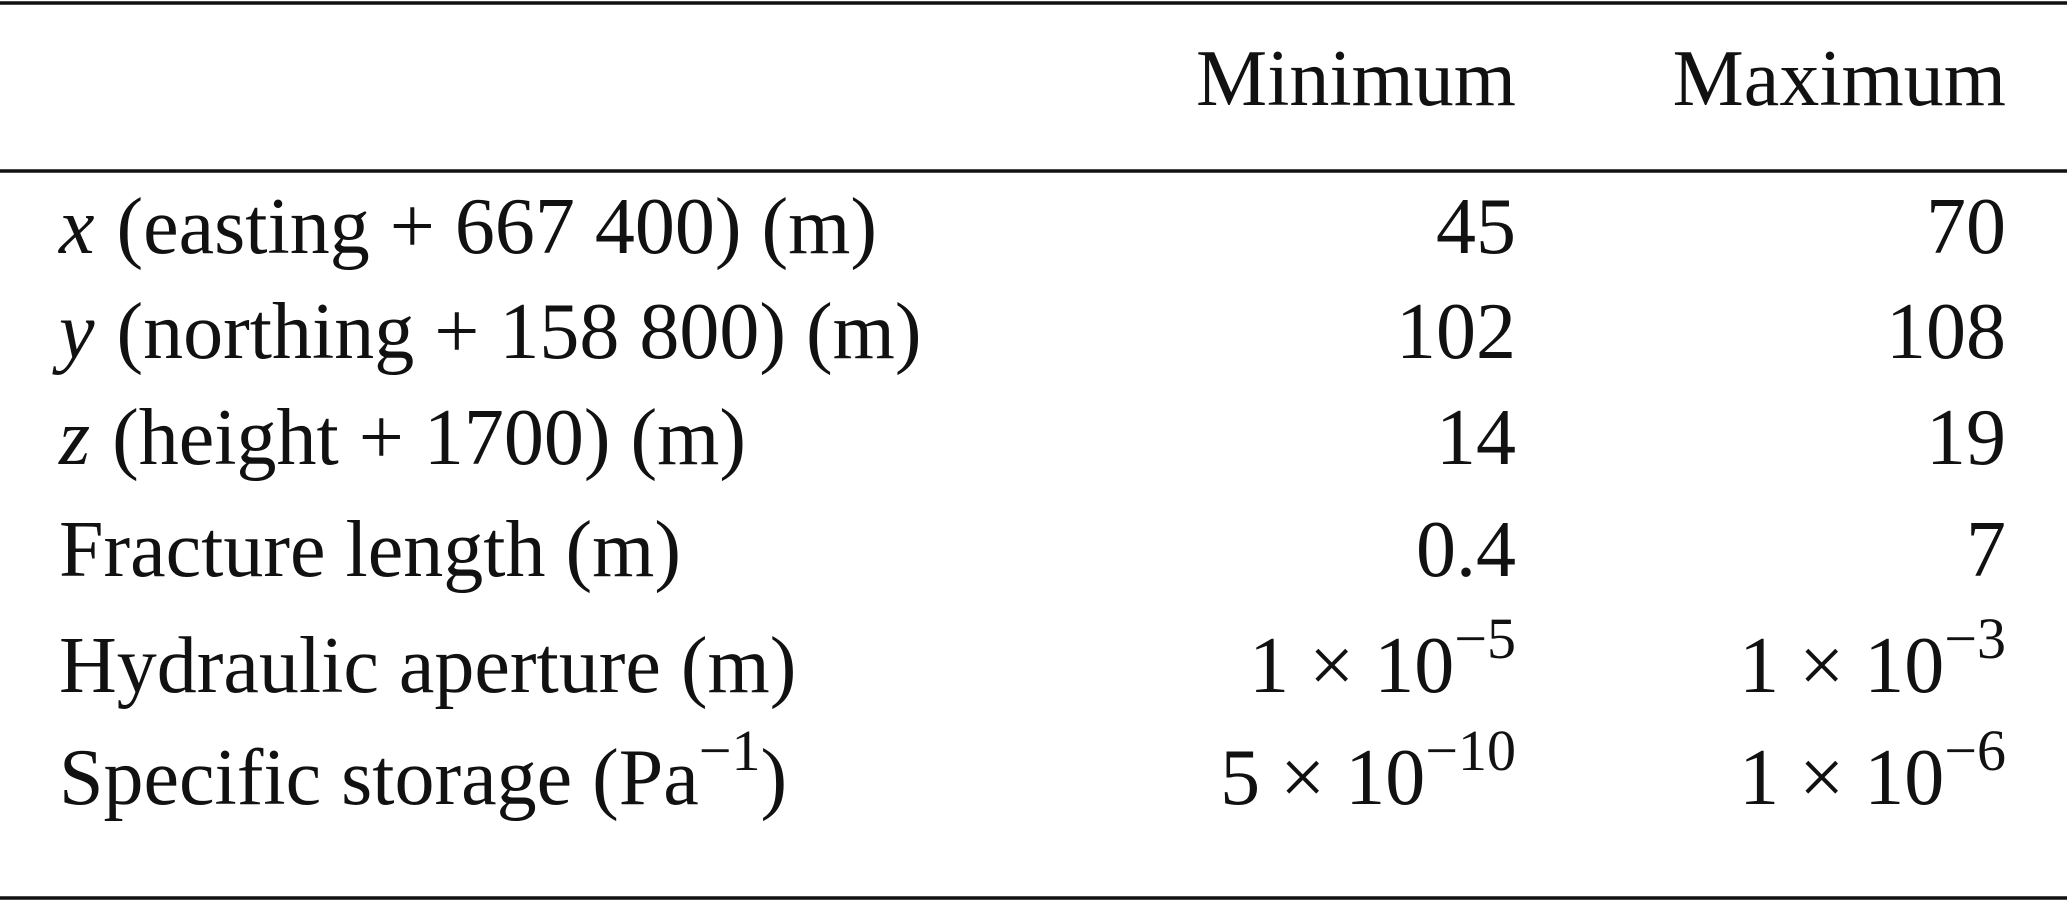 The width and height of the screenshot is (2067, 902). Describe the element at coordinates (74, 438) in the screenshot. I see `variable: z` at that location.